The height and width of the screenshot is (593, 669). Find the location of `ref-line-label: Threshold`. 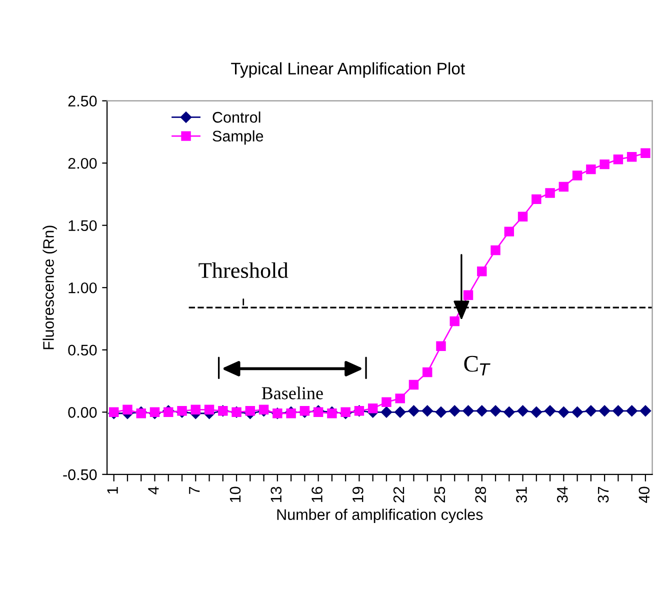

ref-line-label: Threshold is located at coordinates (243, 270).